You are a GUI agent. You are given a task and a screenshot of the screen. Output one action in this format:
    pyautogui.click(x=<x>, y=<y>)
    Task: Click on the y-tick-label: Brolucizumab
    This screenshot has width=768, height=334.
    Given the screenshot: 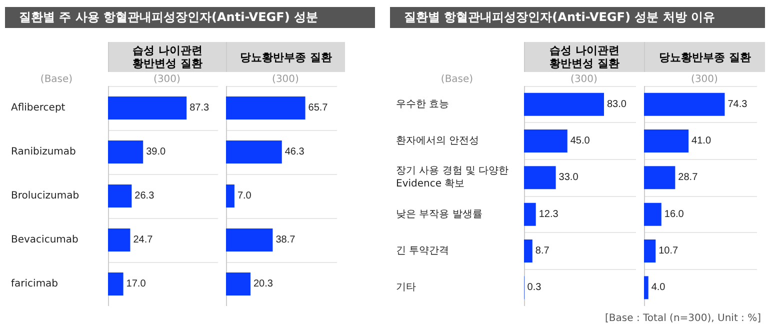 What is the action you would take?
    pyautogui.click(x=45, y=196)
    